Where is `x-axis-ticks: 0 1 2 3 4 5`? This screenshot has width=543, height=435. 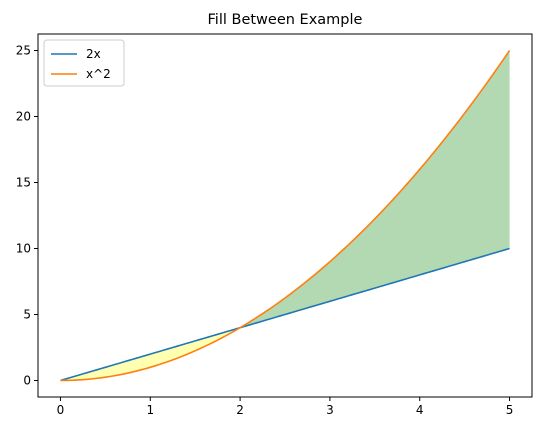
x-axis-ticks: 0 1 2 3 4 5 is located at coordinates (285, 407).